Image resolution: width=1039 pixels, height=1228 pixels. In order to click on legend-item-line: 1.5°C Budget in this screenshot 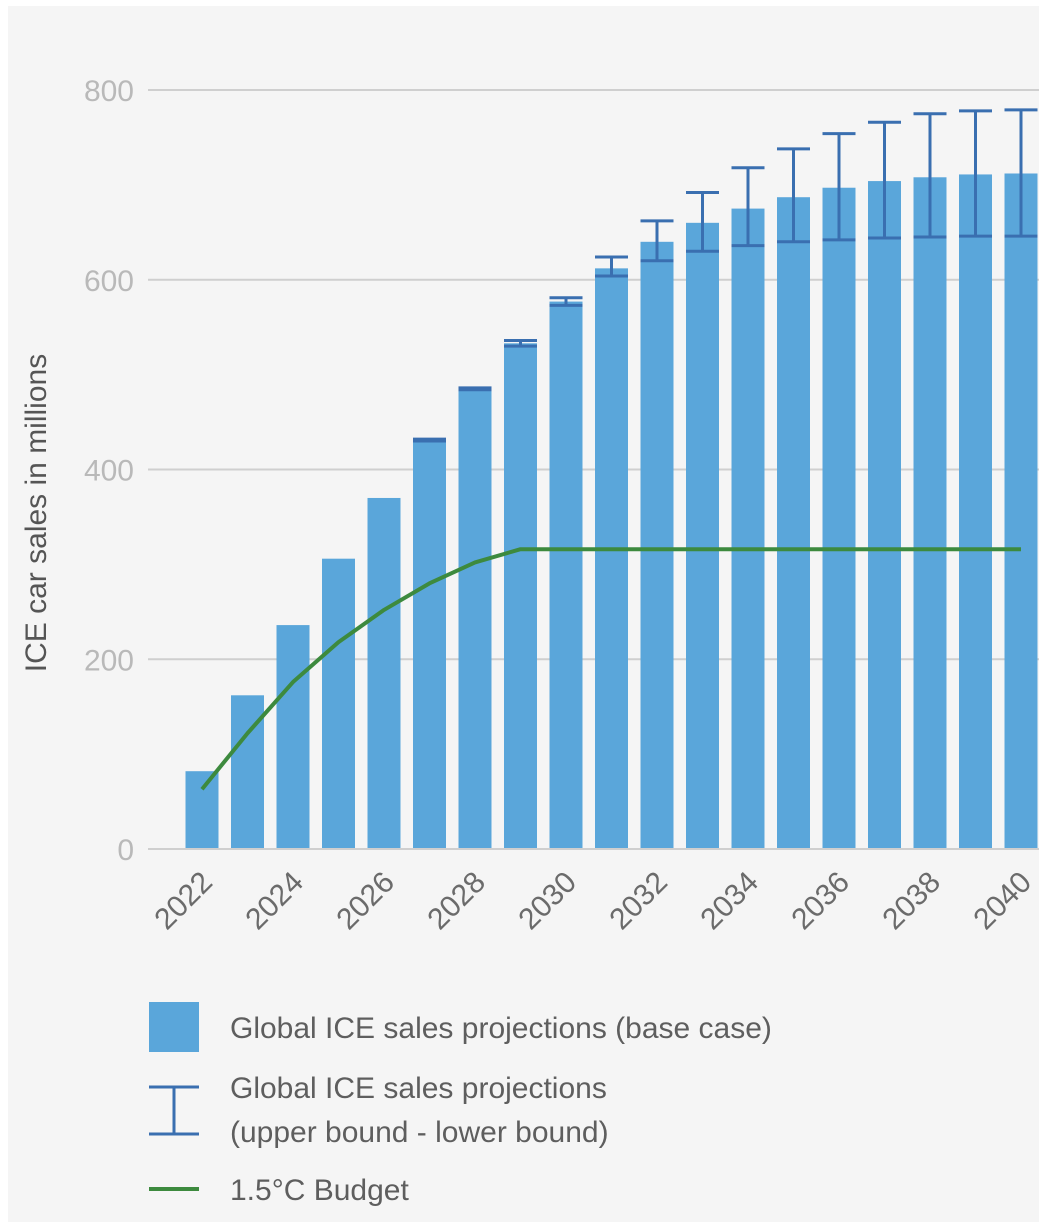, I will do `click(279, 1190)`.